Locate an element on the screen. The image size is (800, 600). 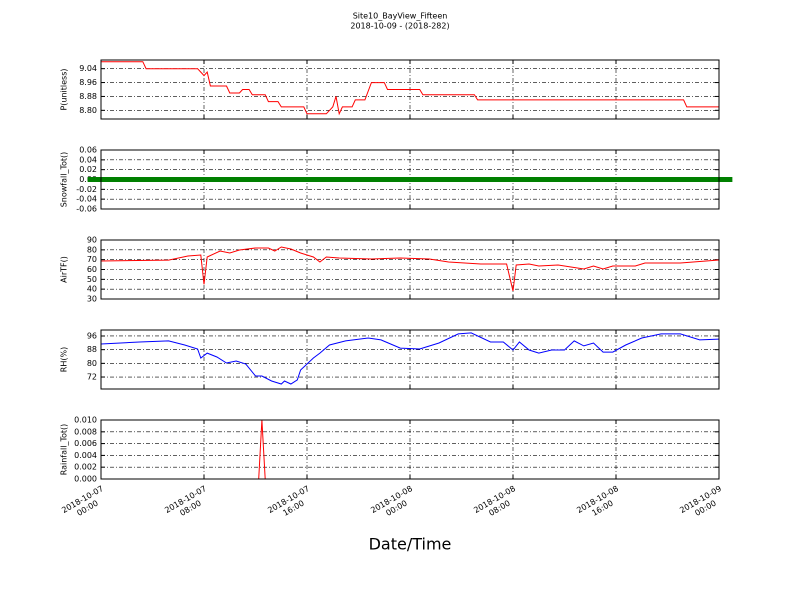
y-tick-label: 8.80 is located at coordinates (88, 110).